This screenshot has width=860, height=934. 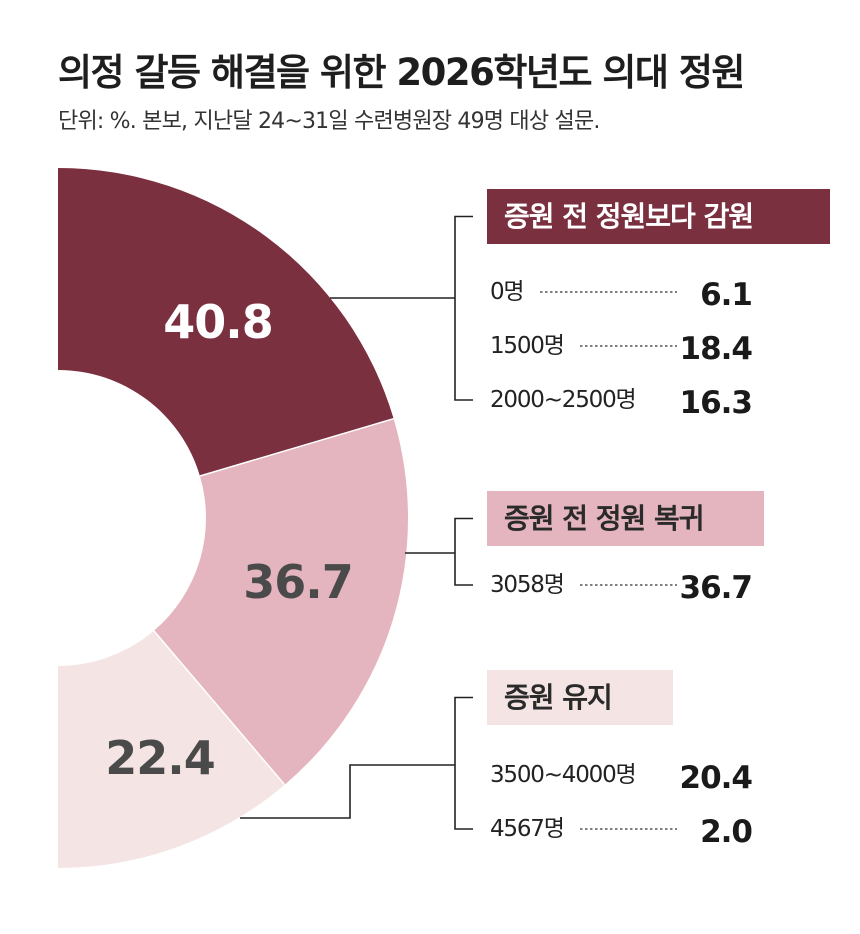 I want to click on item-value: 16.3, so click(x=716, y=403).